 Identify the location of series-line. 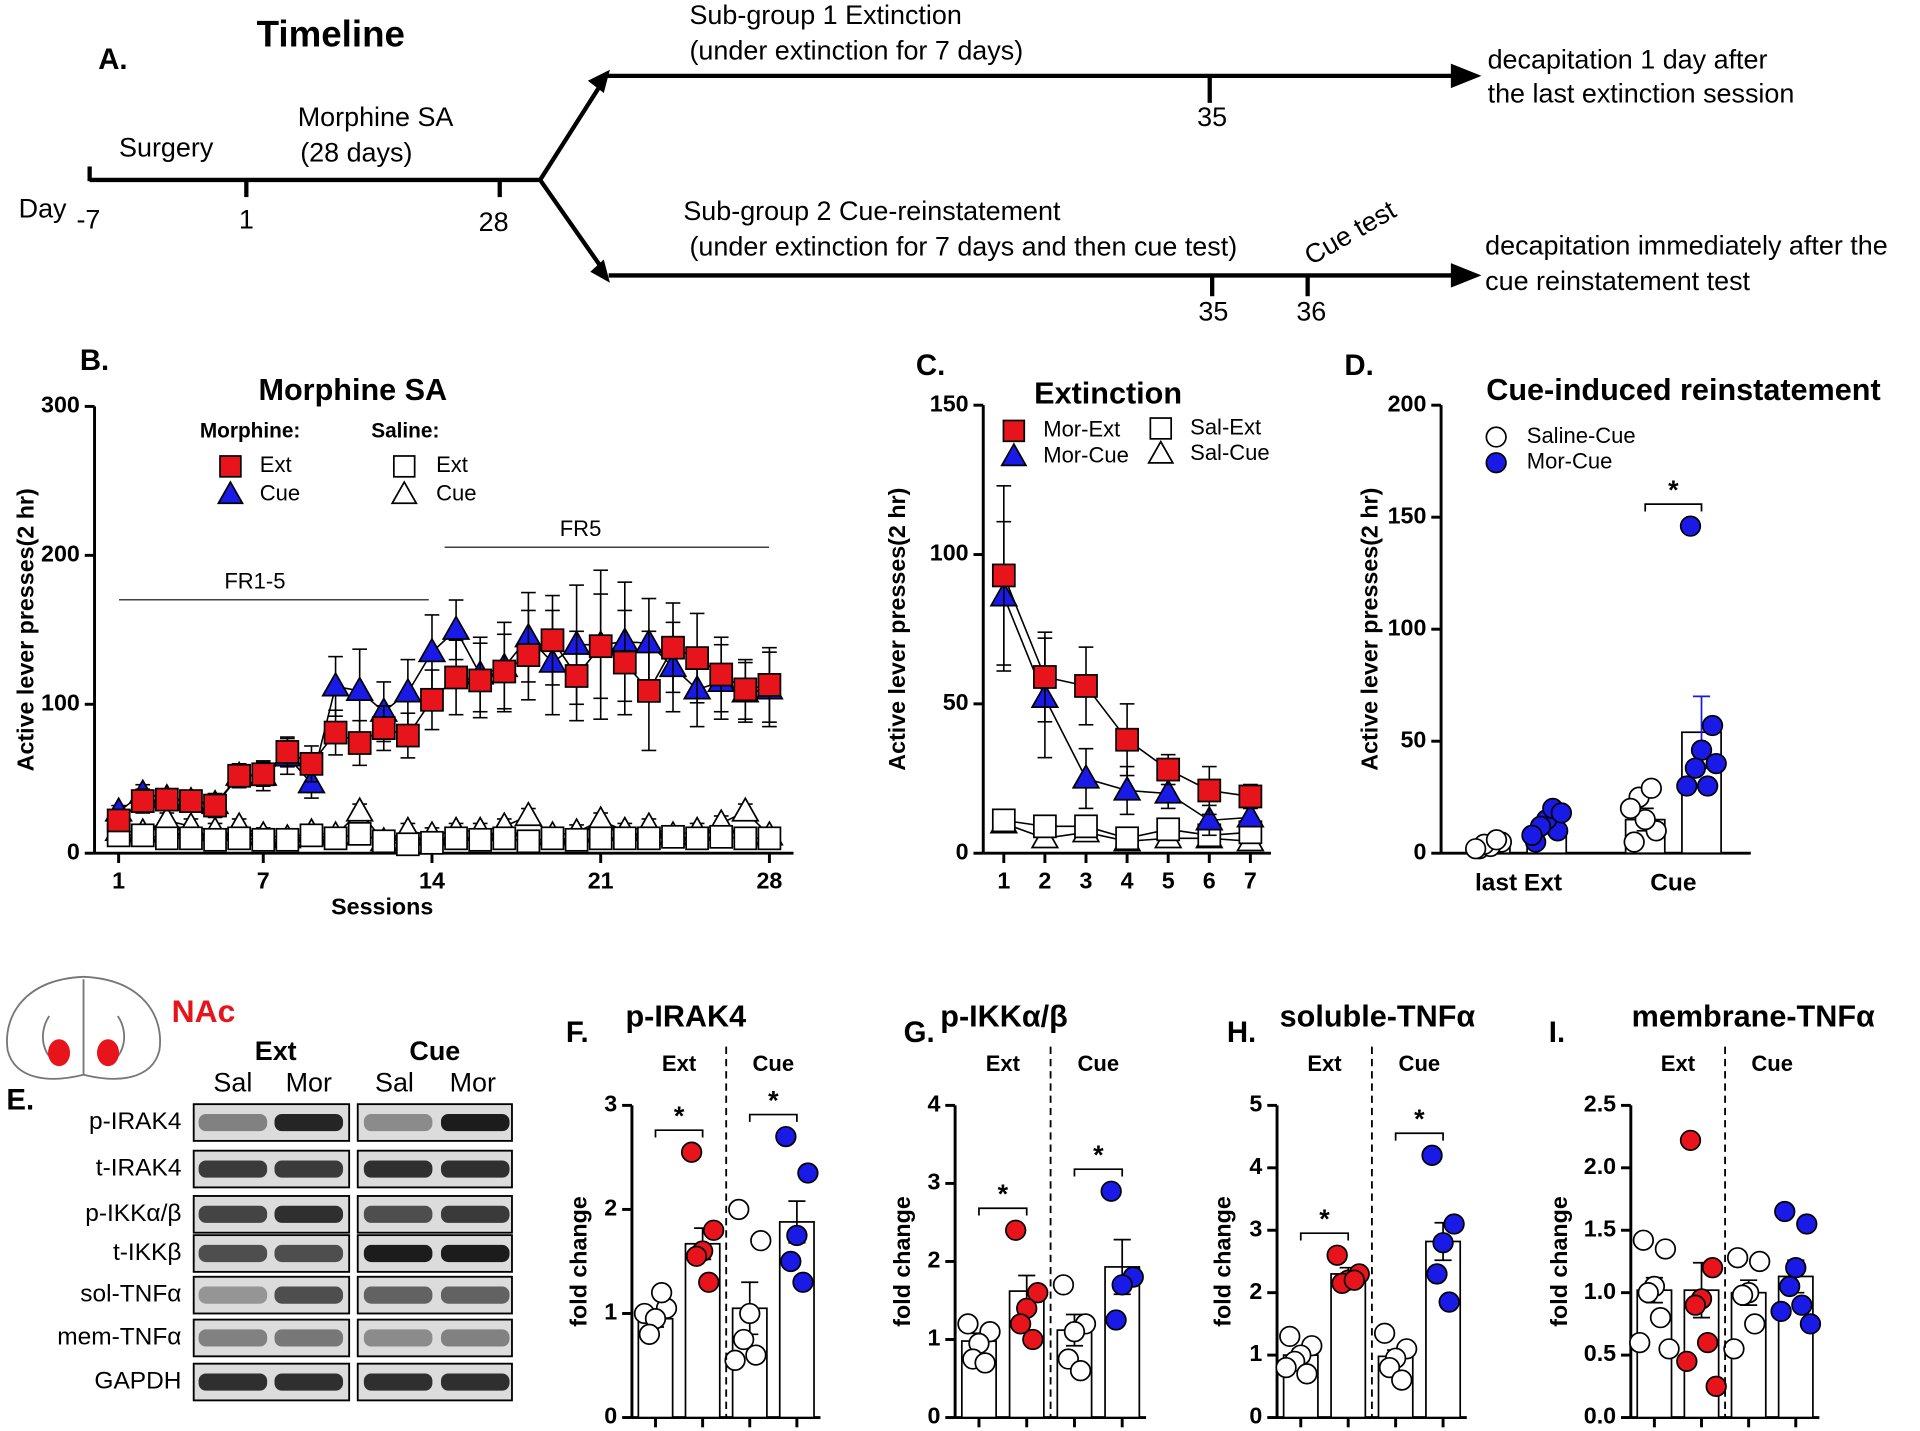
(444, 839).